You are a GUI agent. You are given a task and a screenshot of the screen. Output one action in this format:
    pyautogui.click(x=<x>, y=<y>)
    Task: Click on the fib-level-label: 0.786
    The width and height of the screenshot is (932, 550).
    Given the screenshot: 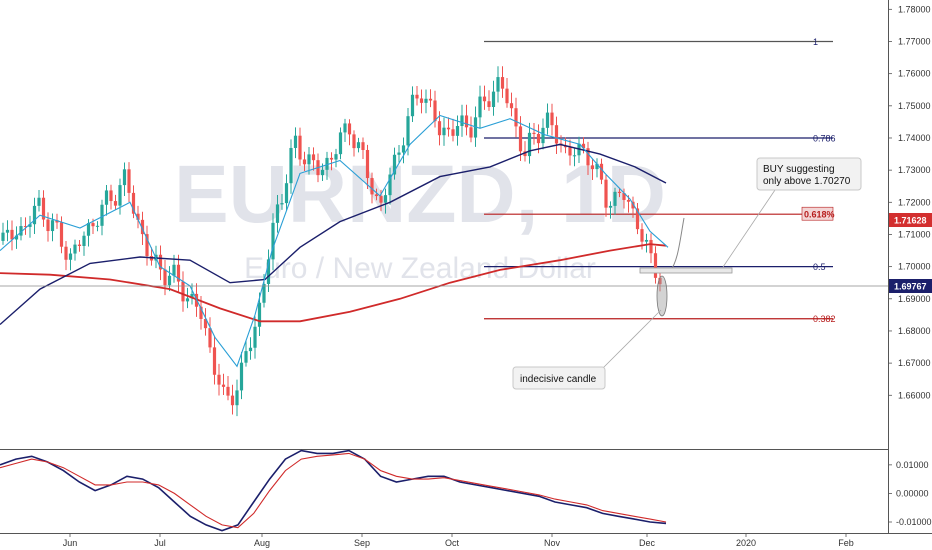 What is the action you would take?
    pyautogui.click(x=824, y=138)
    